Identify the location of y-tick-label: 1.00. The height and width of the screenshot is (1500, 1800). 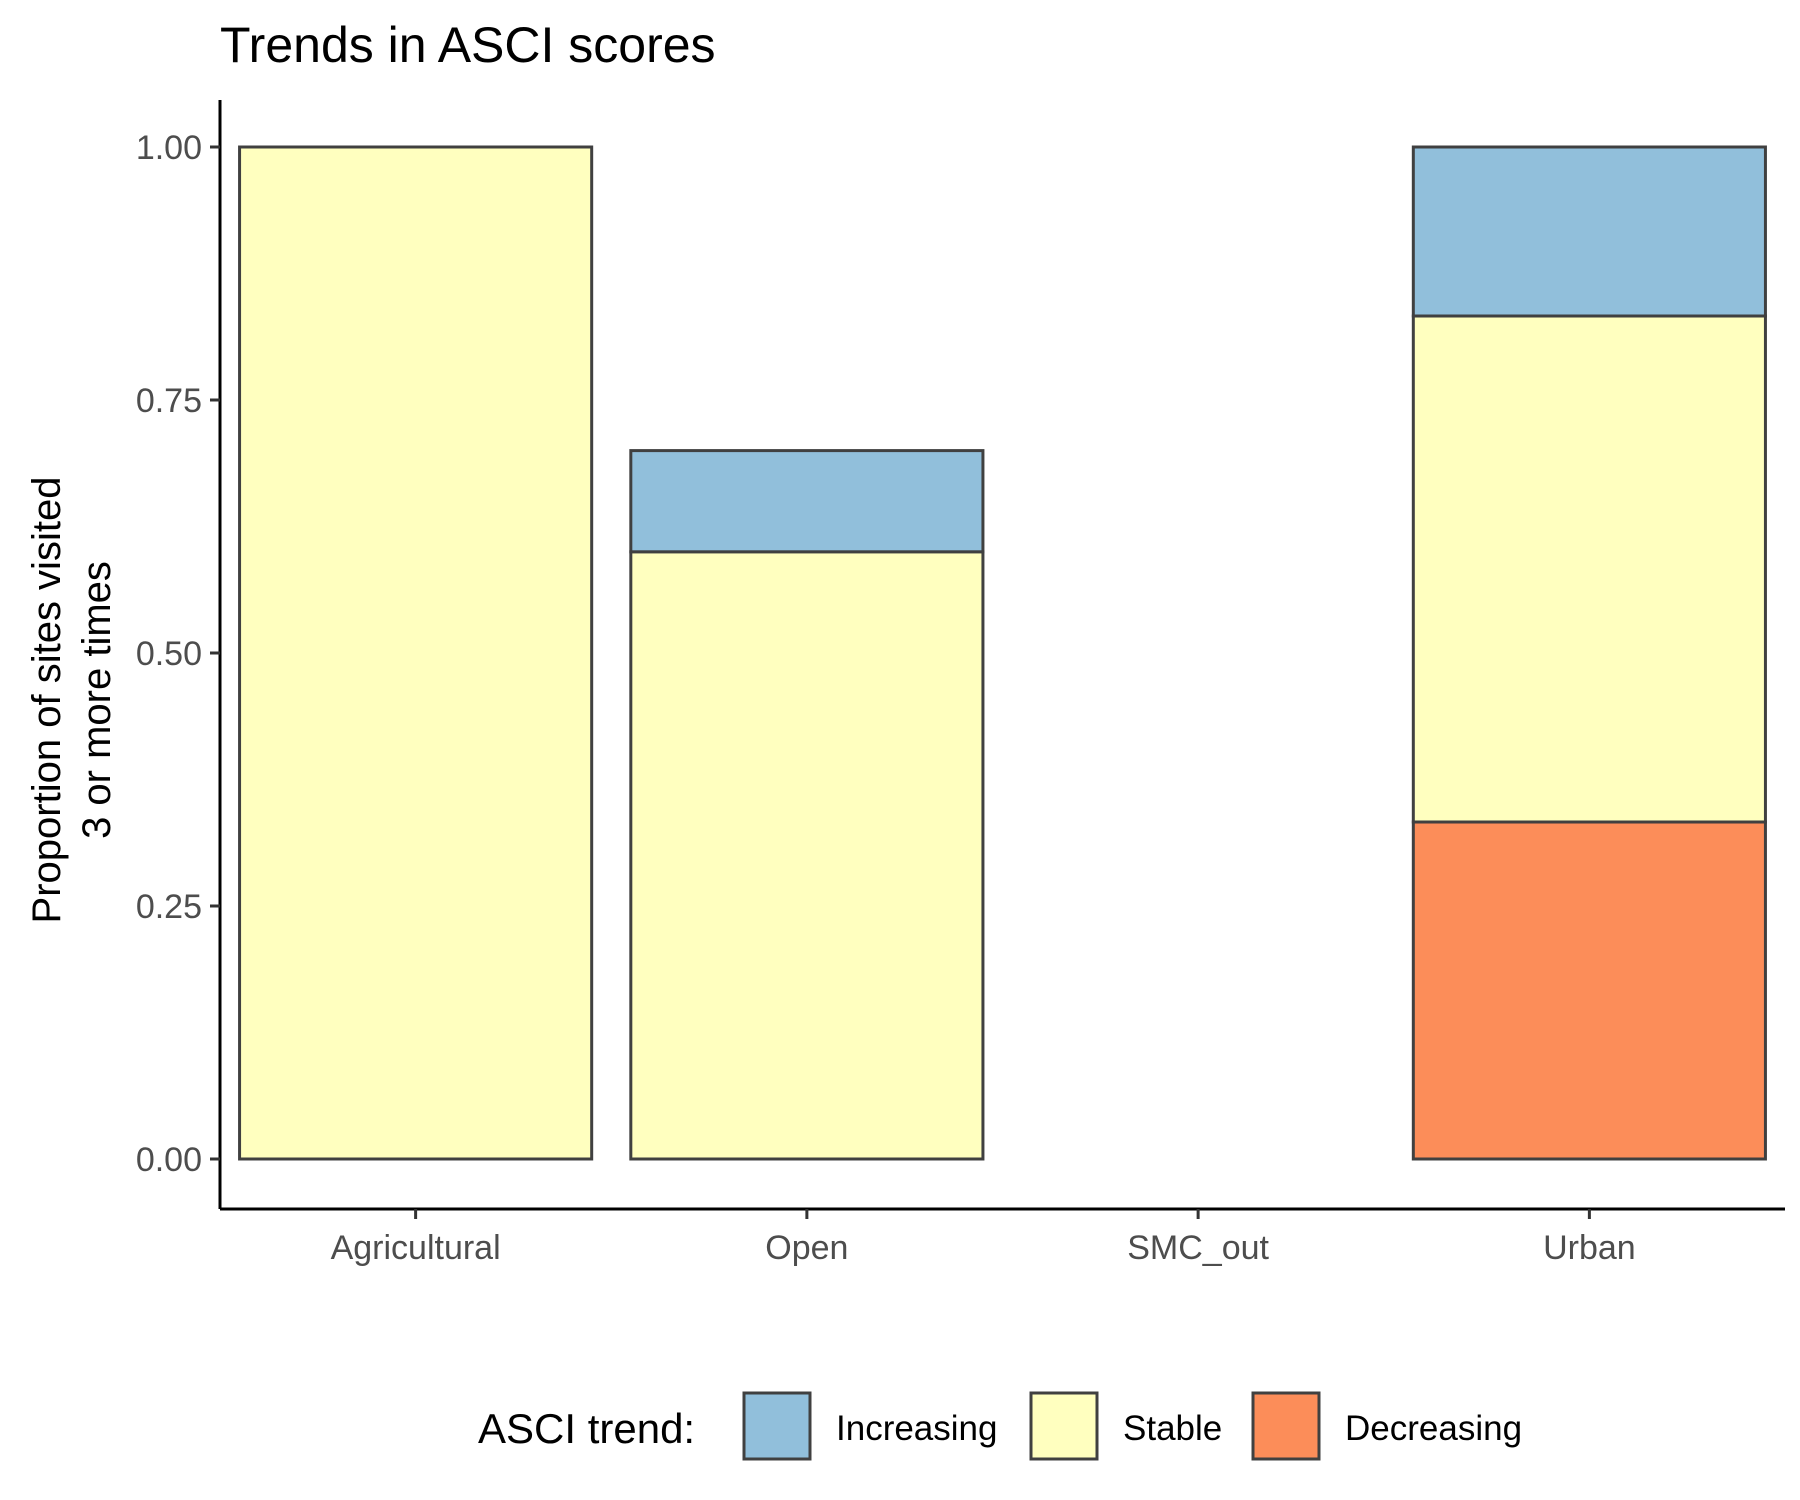
(169, 148).